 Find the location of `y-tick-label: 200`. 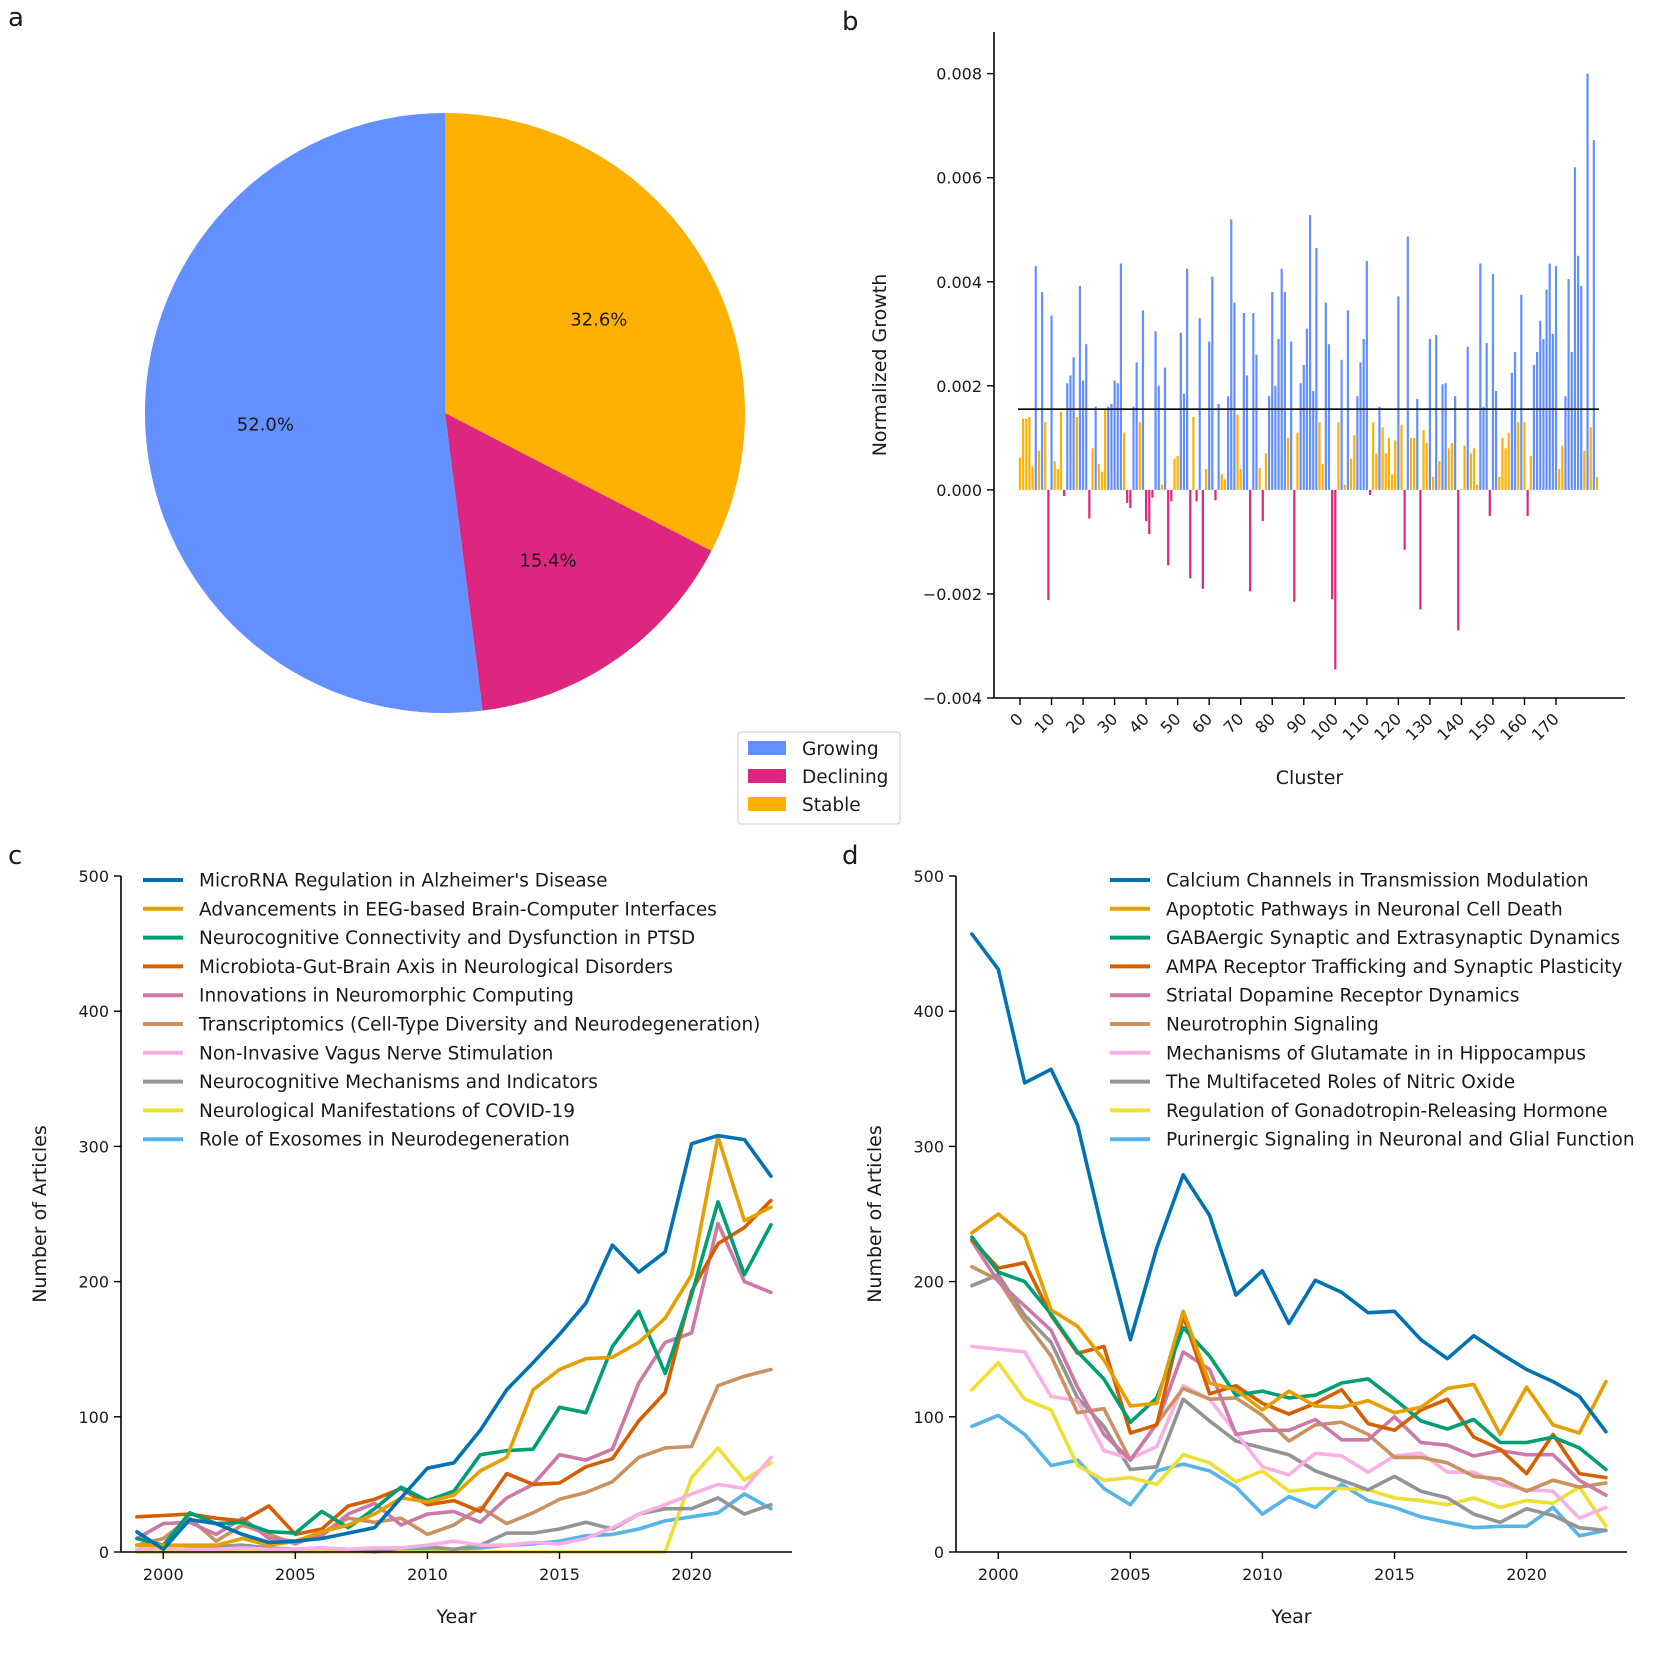

y-tick-label: 200 is located at coordinates (928, 1282).